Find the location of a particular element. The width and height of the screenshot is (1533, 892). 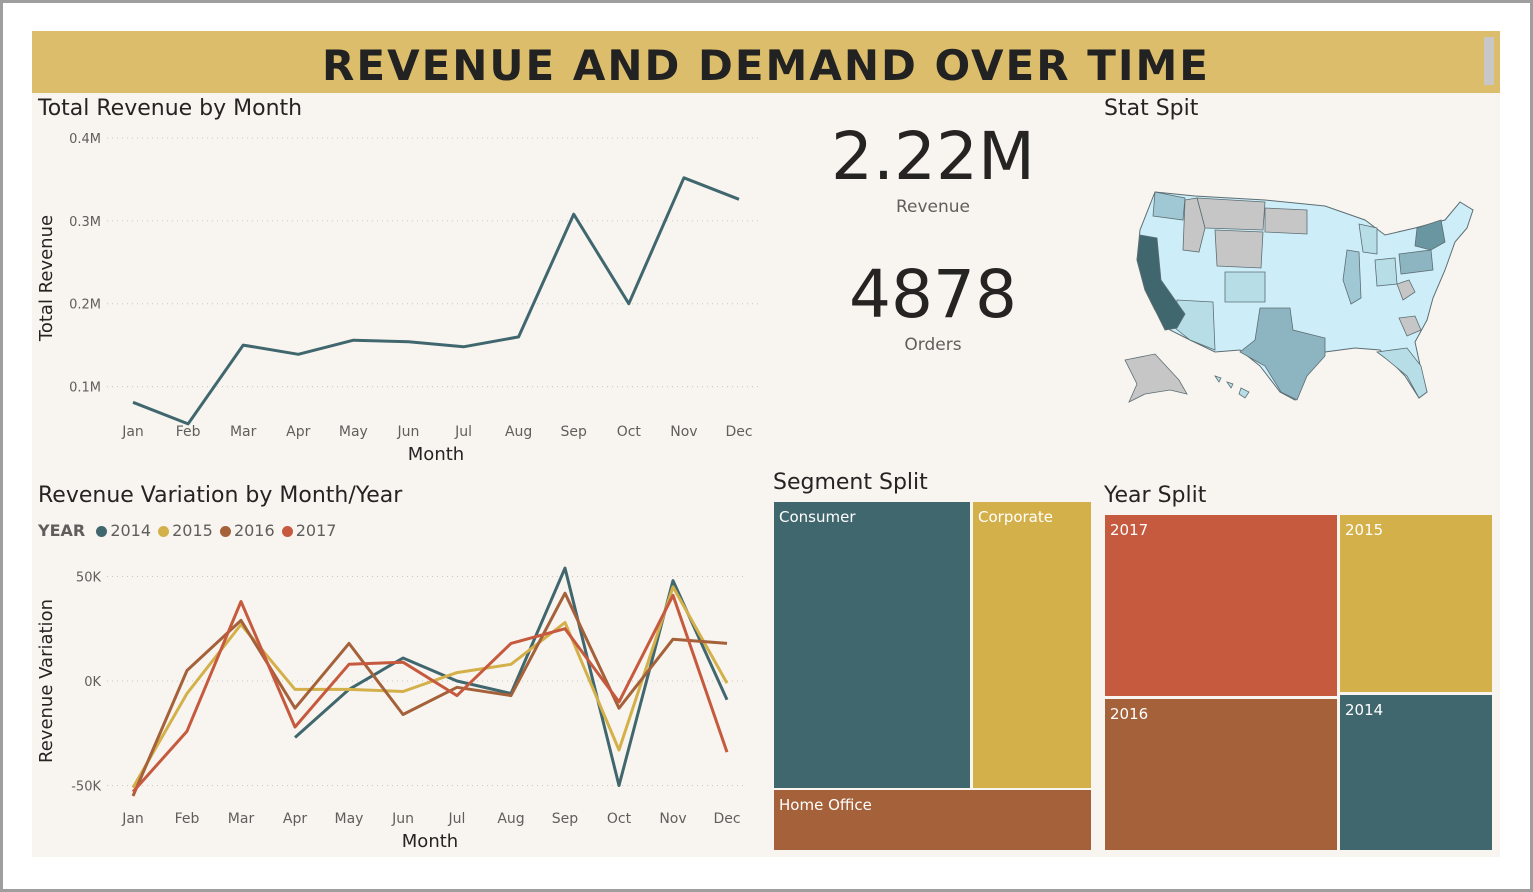

legend-item-2015: 2015 is located at coordinates (185, 530).